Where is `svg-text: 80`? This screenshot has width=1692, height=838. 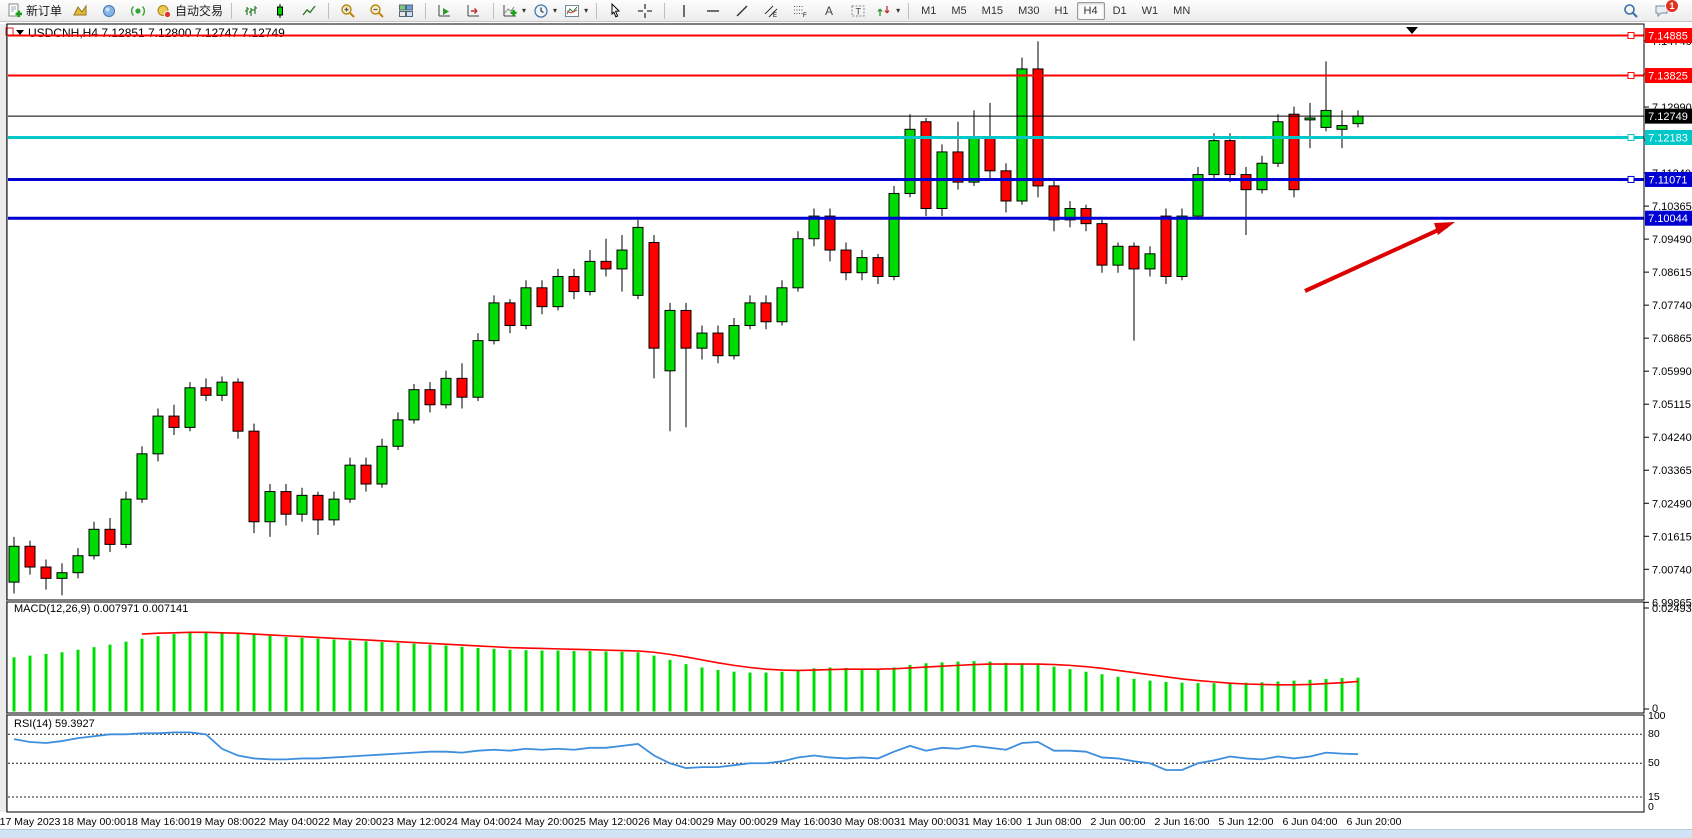
svg-text: 80 is located at coordinates (1654, 734).